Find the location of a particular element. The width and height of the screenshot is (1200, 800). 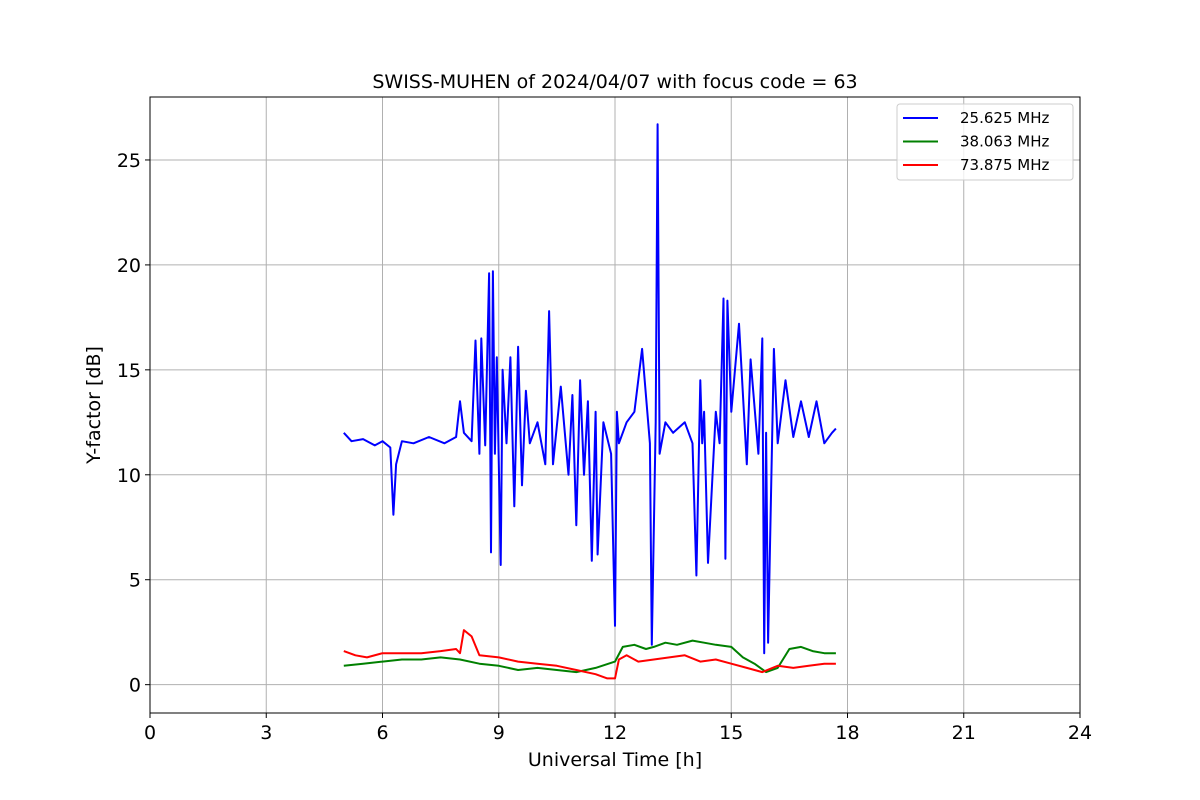

y-axis-label: Y-factor [dB] is located at coordinates (94, 405).